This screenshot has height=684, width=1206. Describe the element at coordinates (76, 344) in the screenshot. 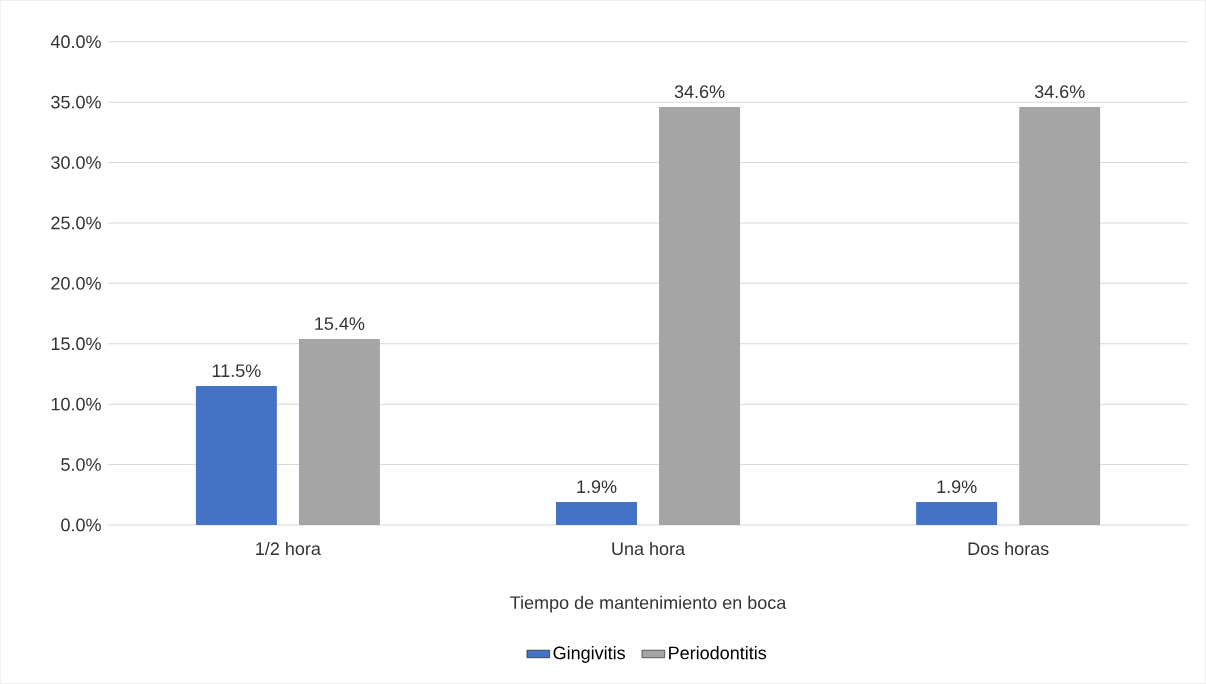

I see `y-tick-label: 15.0%` at that location.